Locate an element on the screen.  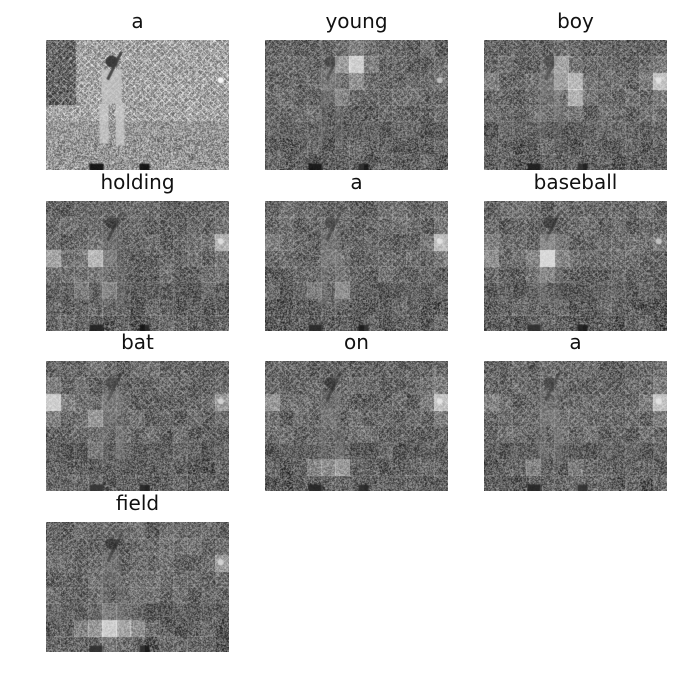
panel-word-label: young is located at coordinates (356, 21).